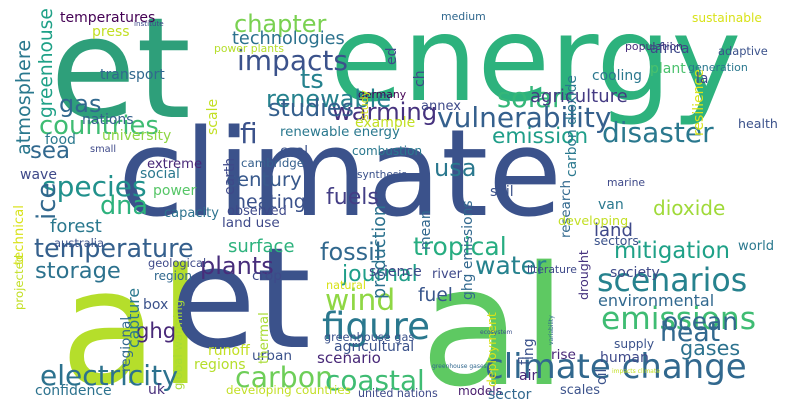 This screenshot has width=790, height=405. I want to click on word-cloud-word: solar, so click(530, 98).